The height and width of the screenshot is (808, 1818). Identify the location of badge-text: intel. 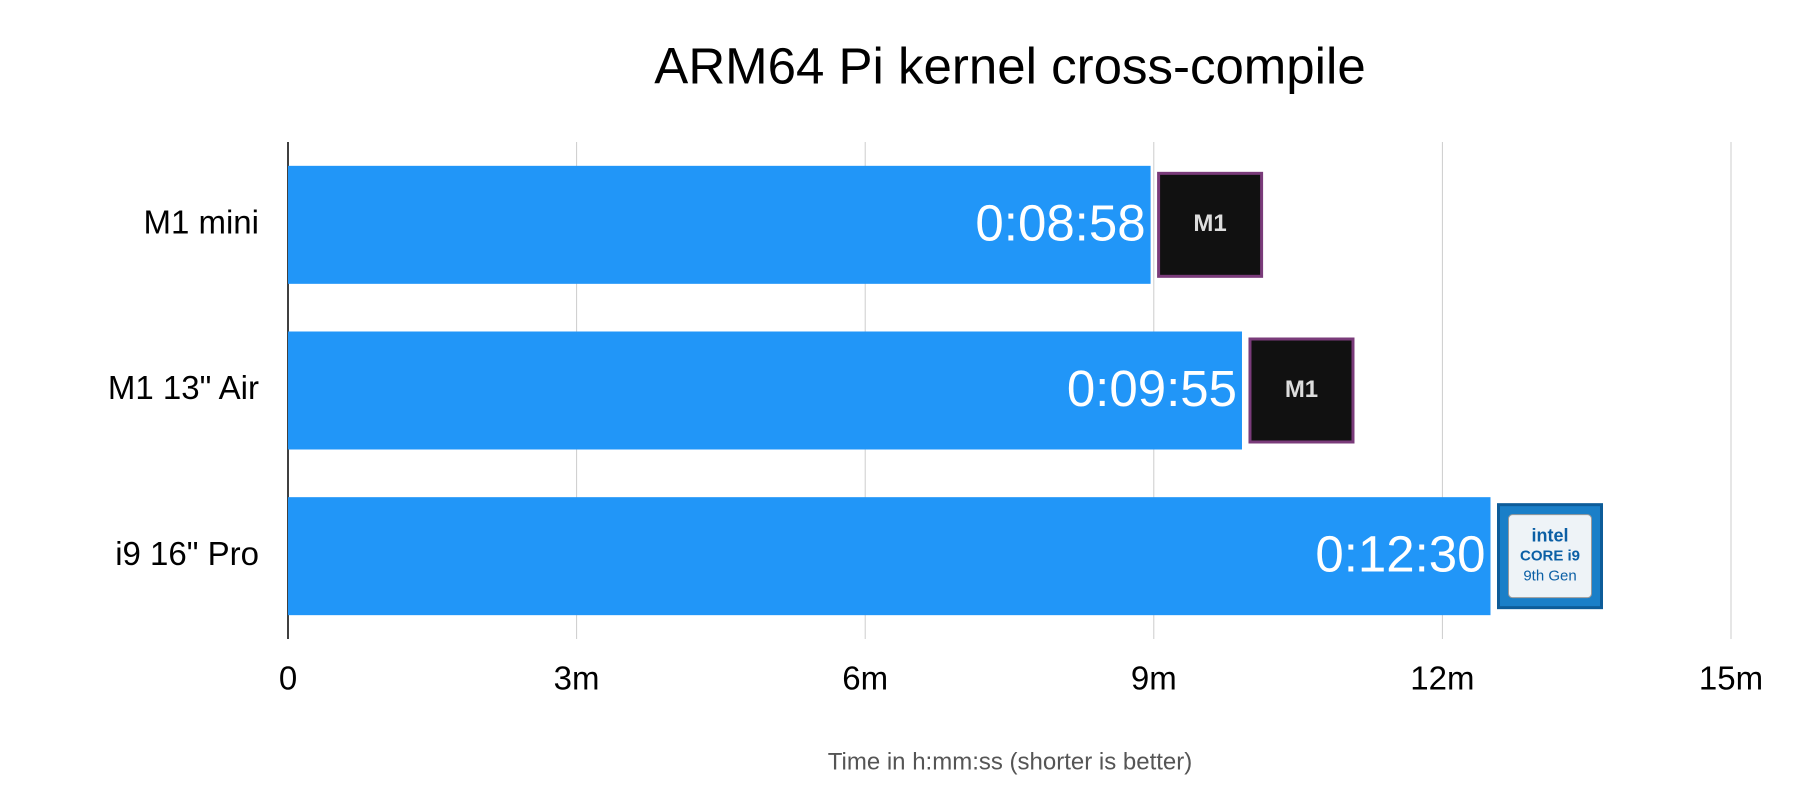
(1549, 535).